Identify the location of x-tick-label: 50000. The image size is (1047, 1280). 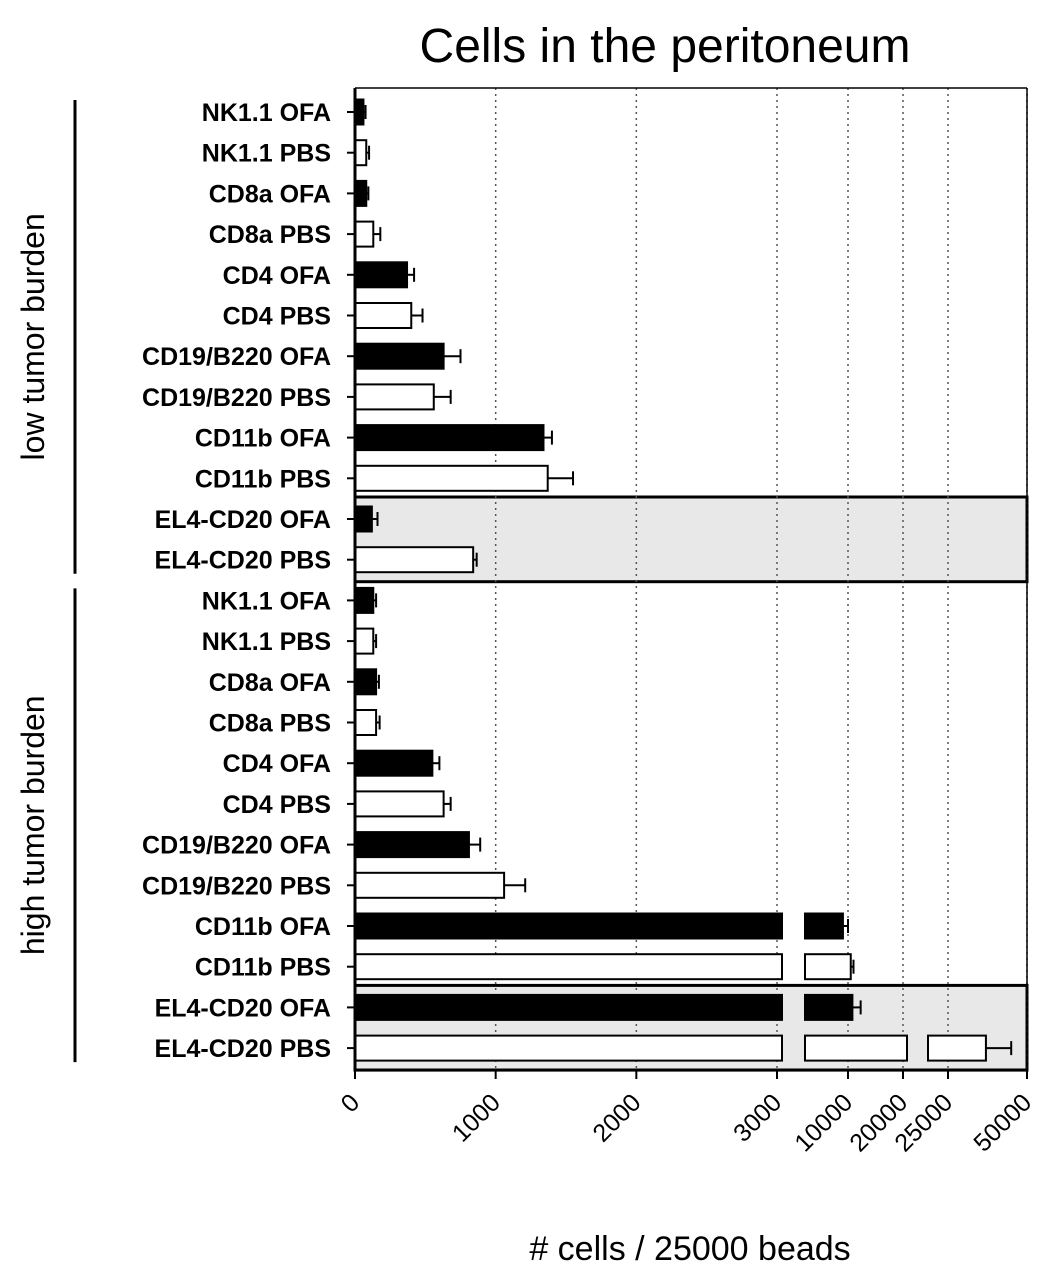
(1002, 1122).